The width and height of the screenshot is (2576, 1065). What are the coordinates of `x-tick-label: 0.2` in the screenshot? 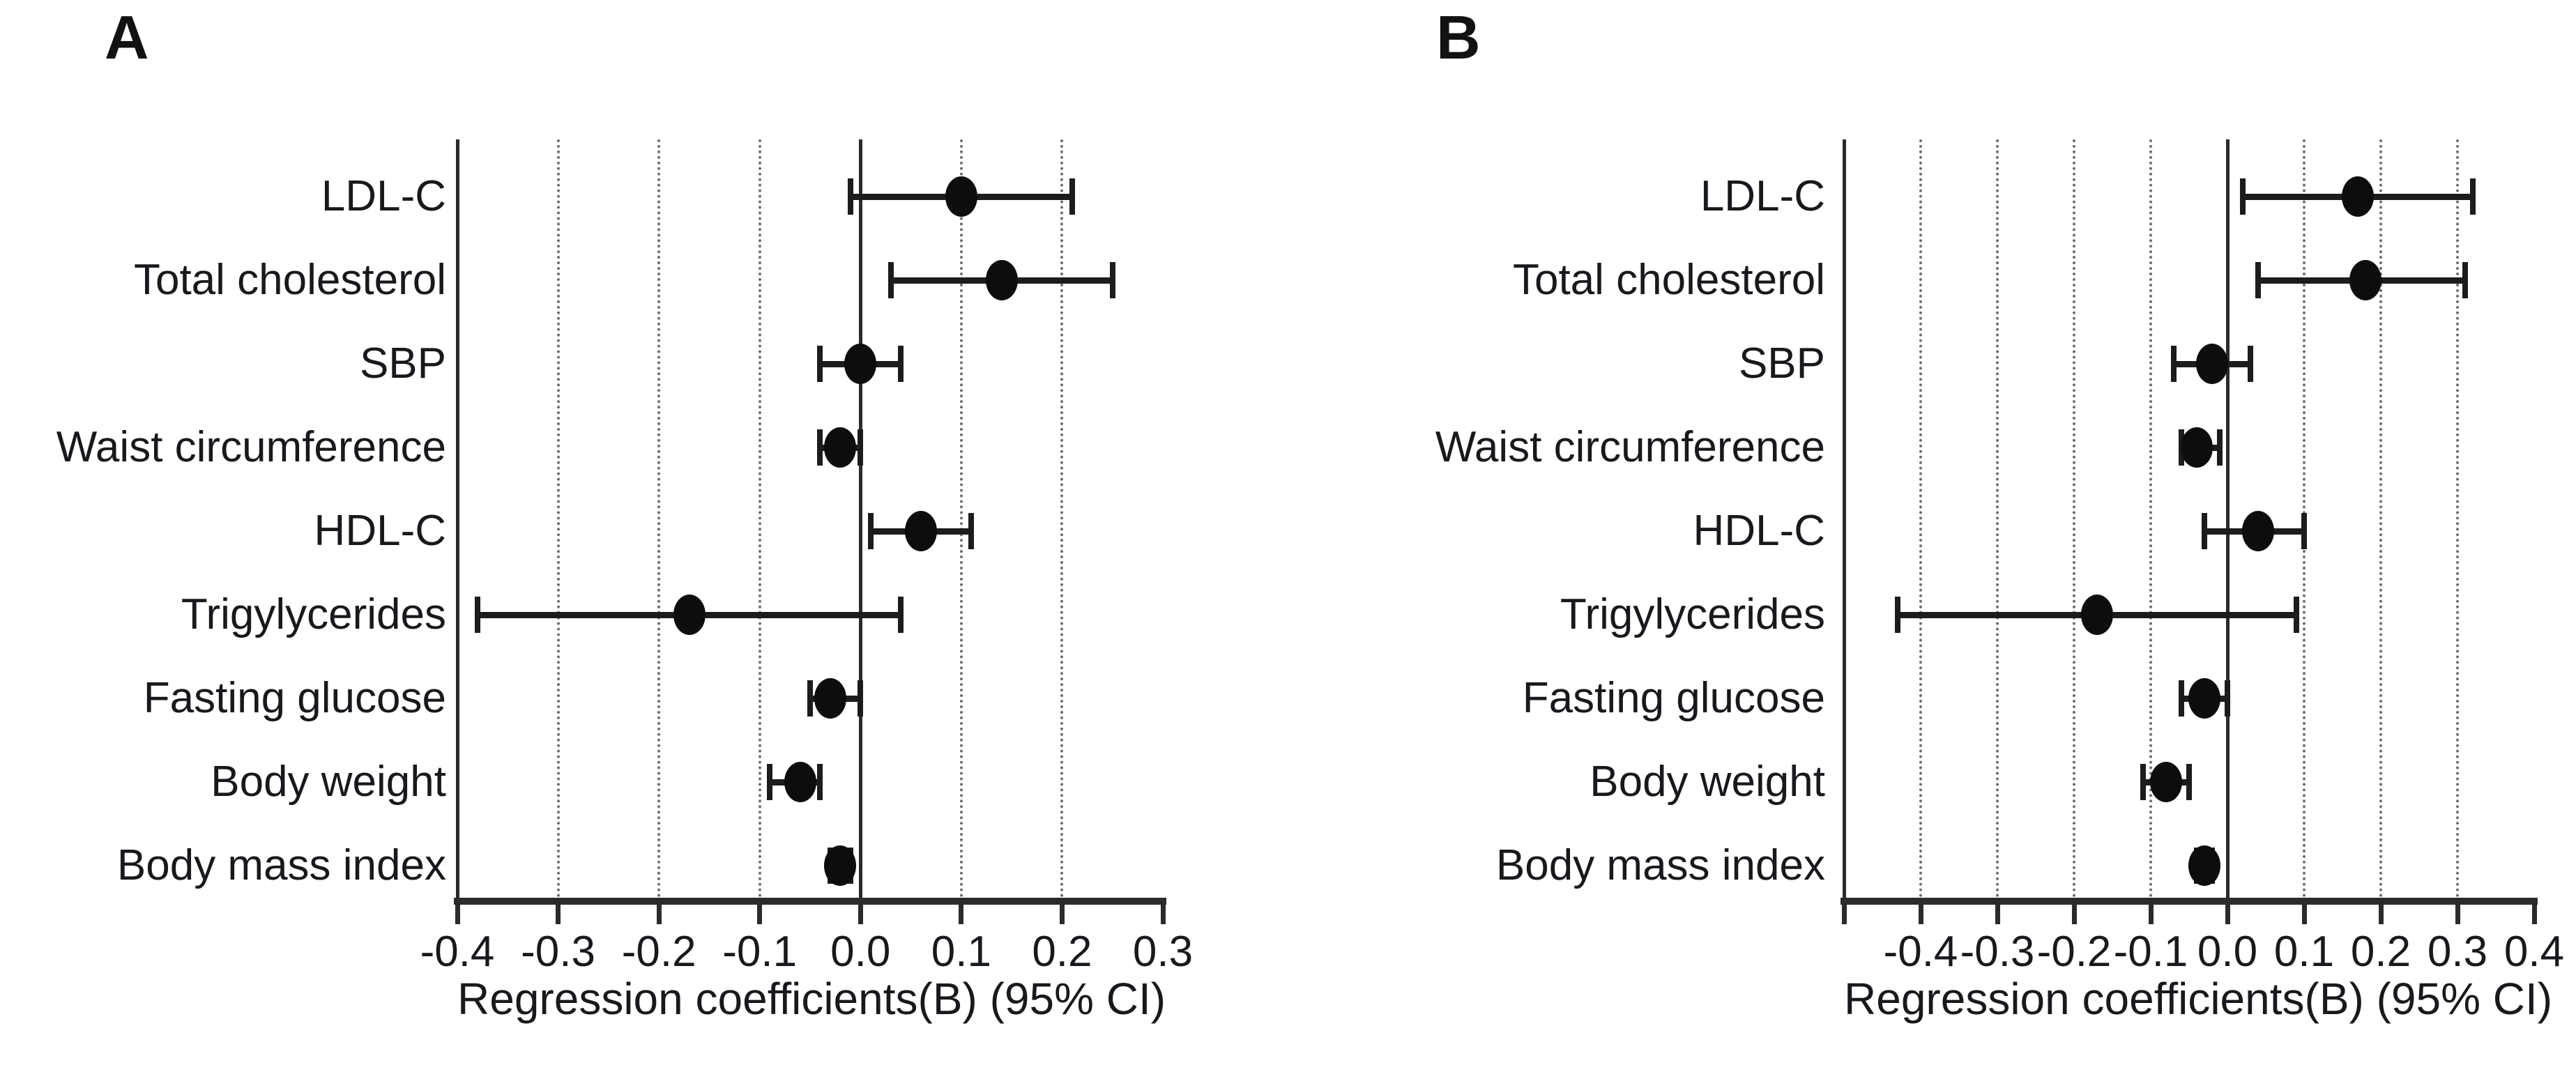 It's located at (2381, 952).